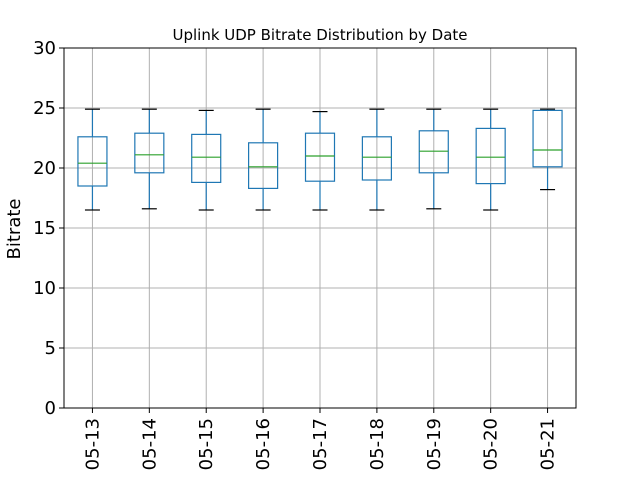 This screenshot has width=640, height=480. I want to click on y-tick-label: 15, so click(44, 228).